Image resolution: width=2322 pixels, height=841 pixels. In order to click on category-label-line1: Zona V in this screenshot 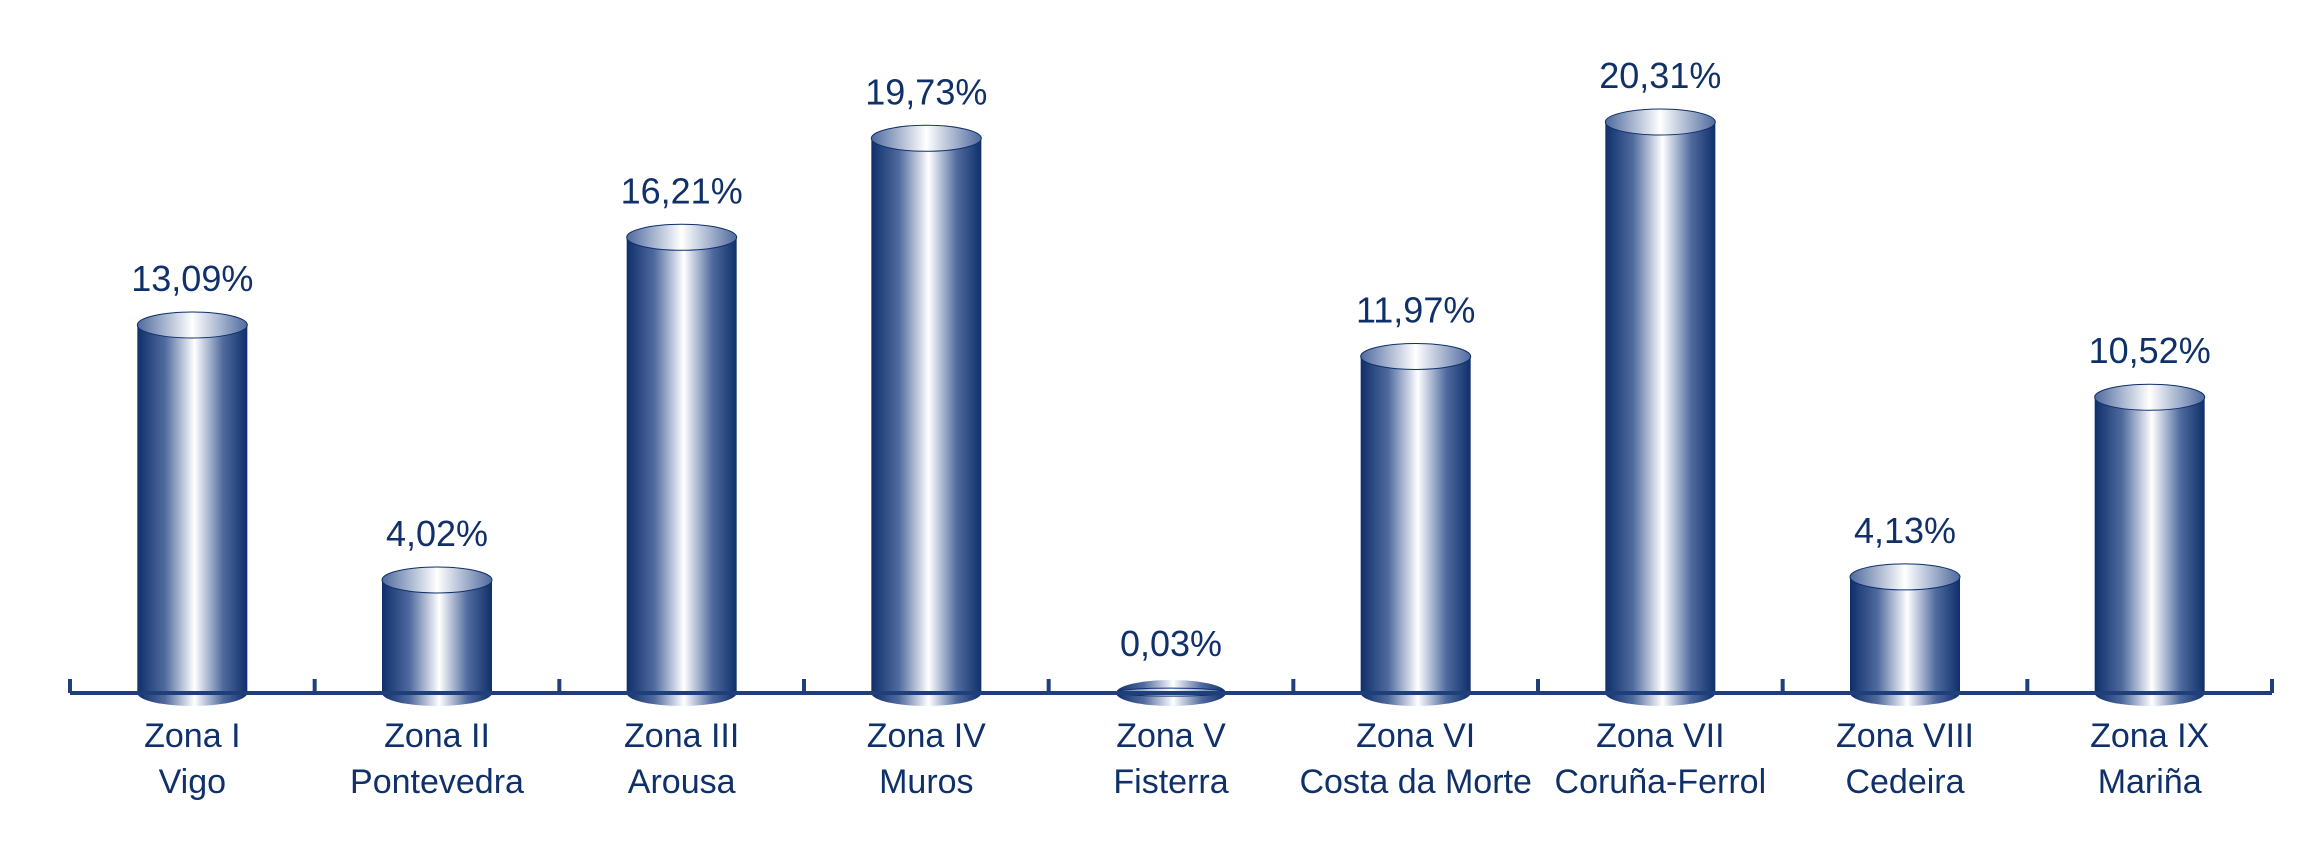, I will do `click(1171, 736)`.